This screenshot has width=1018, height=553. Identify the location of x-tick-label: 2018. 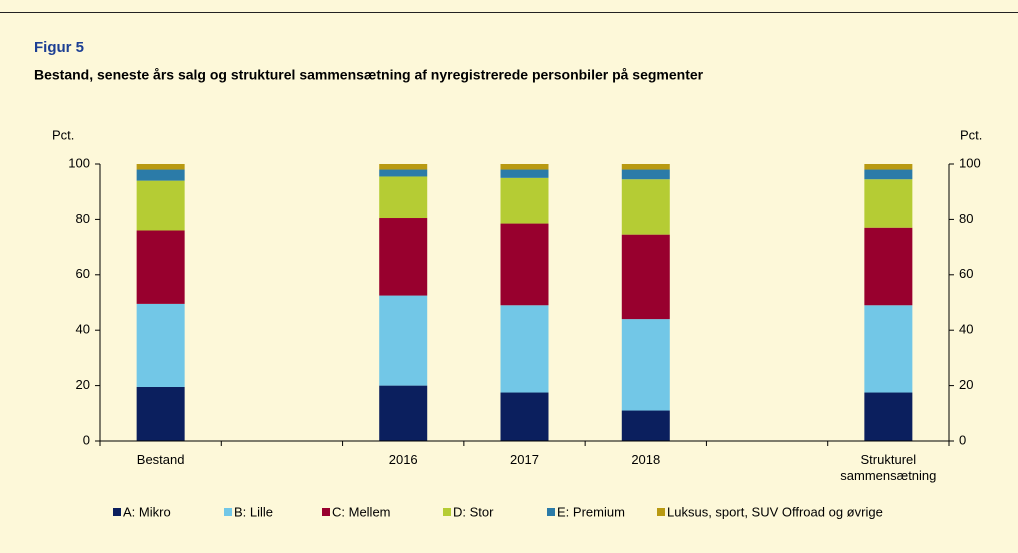
(646, 459).